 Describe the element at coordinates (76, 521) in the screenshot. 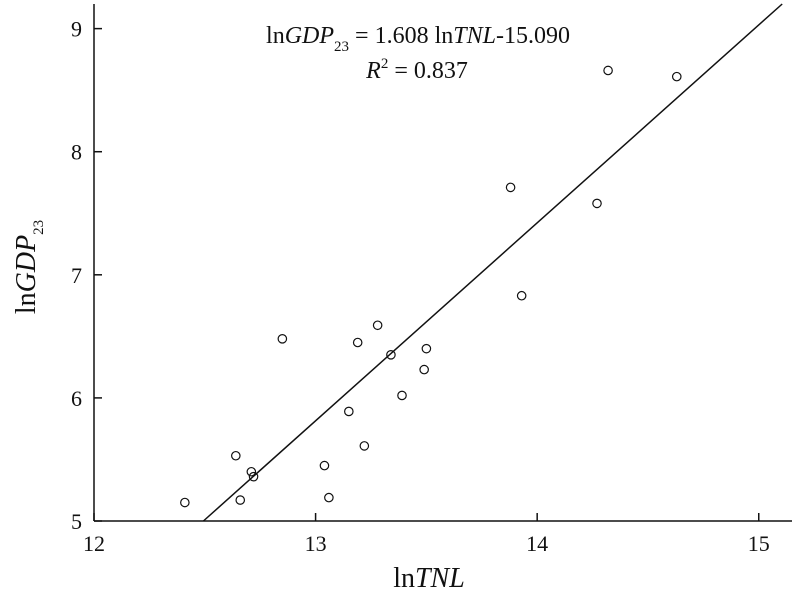

I see `y-tick-label: 5` at that location.